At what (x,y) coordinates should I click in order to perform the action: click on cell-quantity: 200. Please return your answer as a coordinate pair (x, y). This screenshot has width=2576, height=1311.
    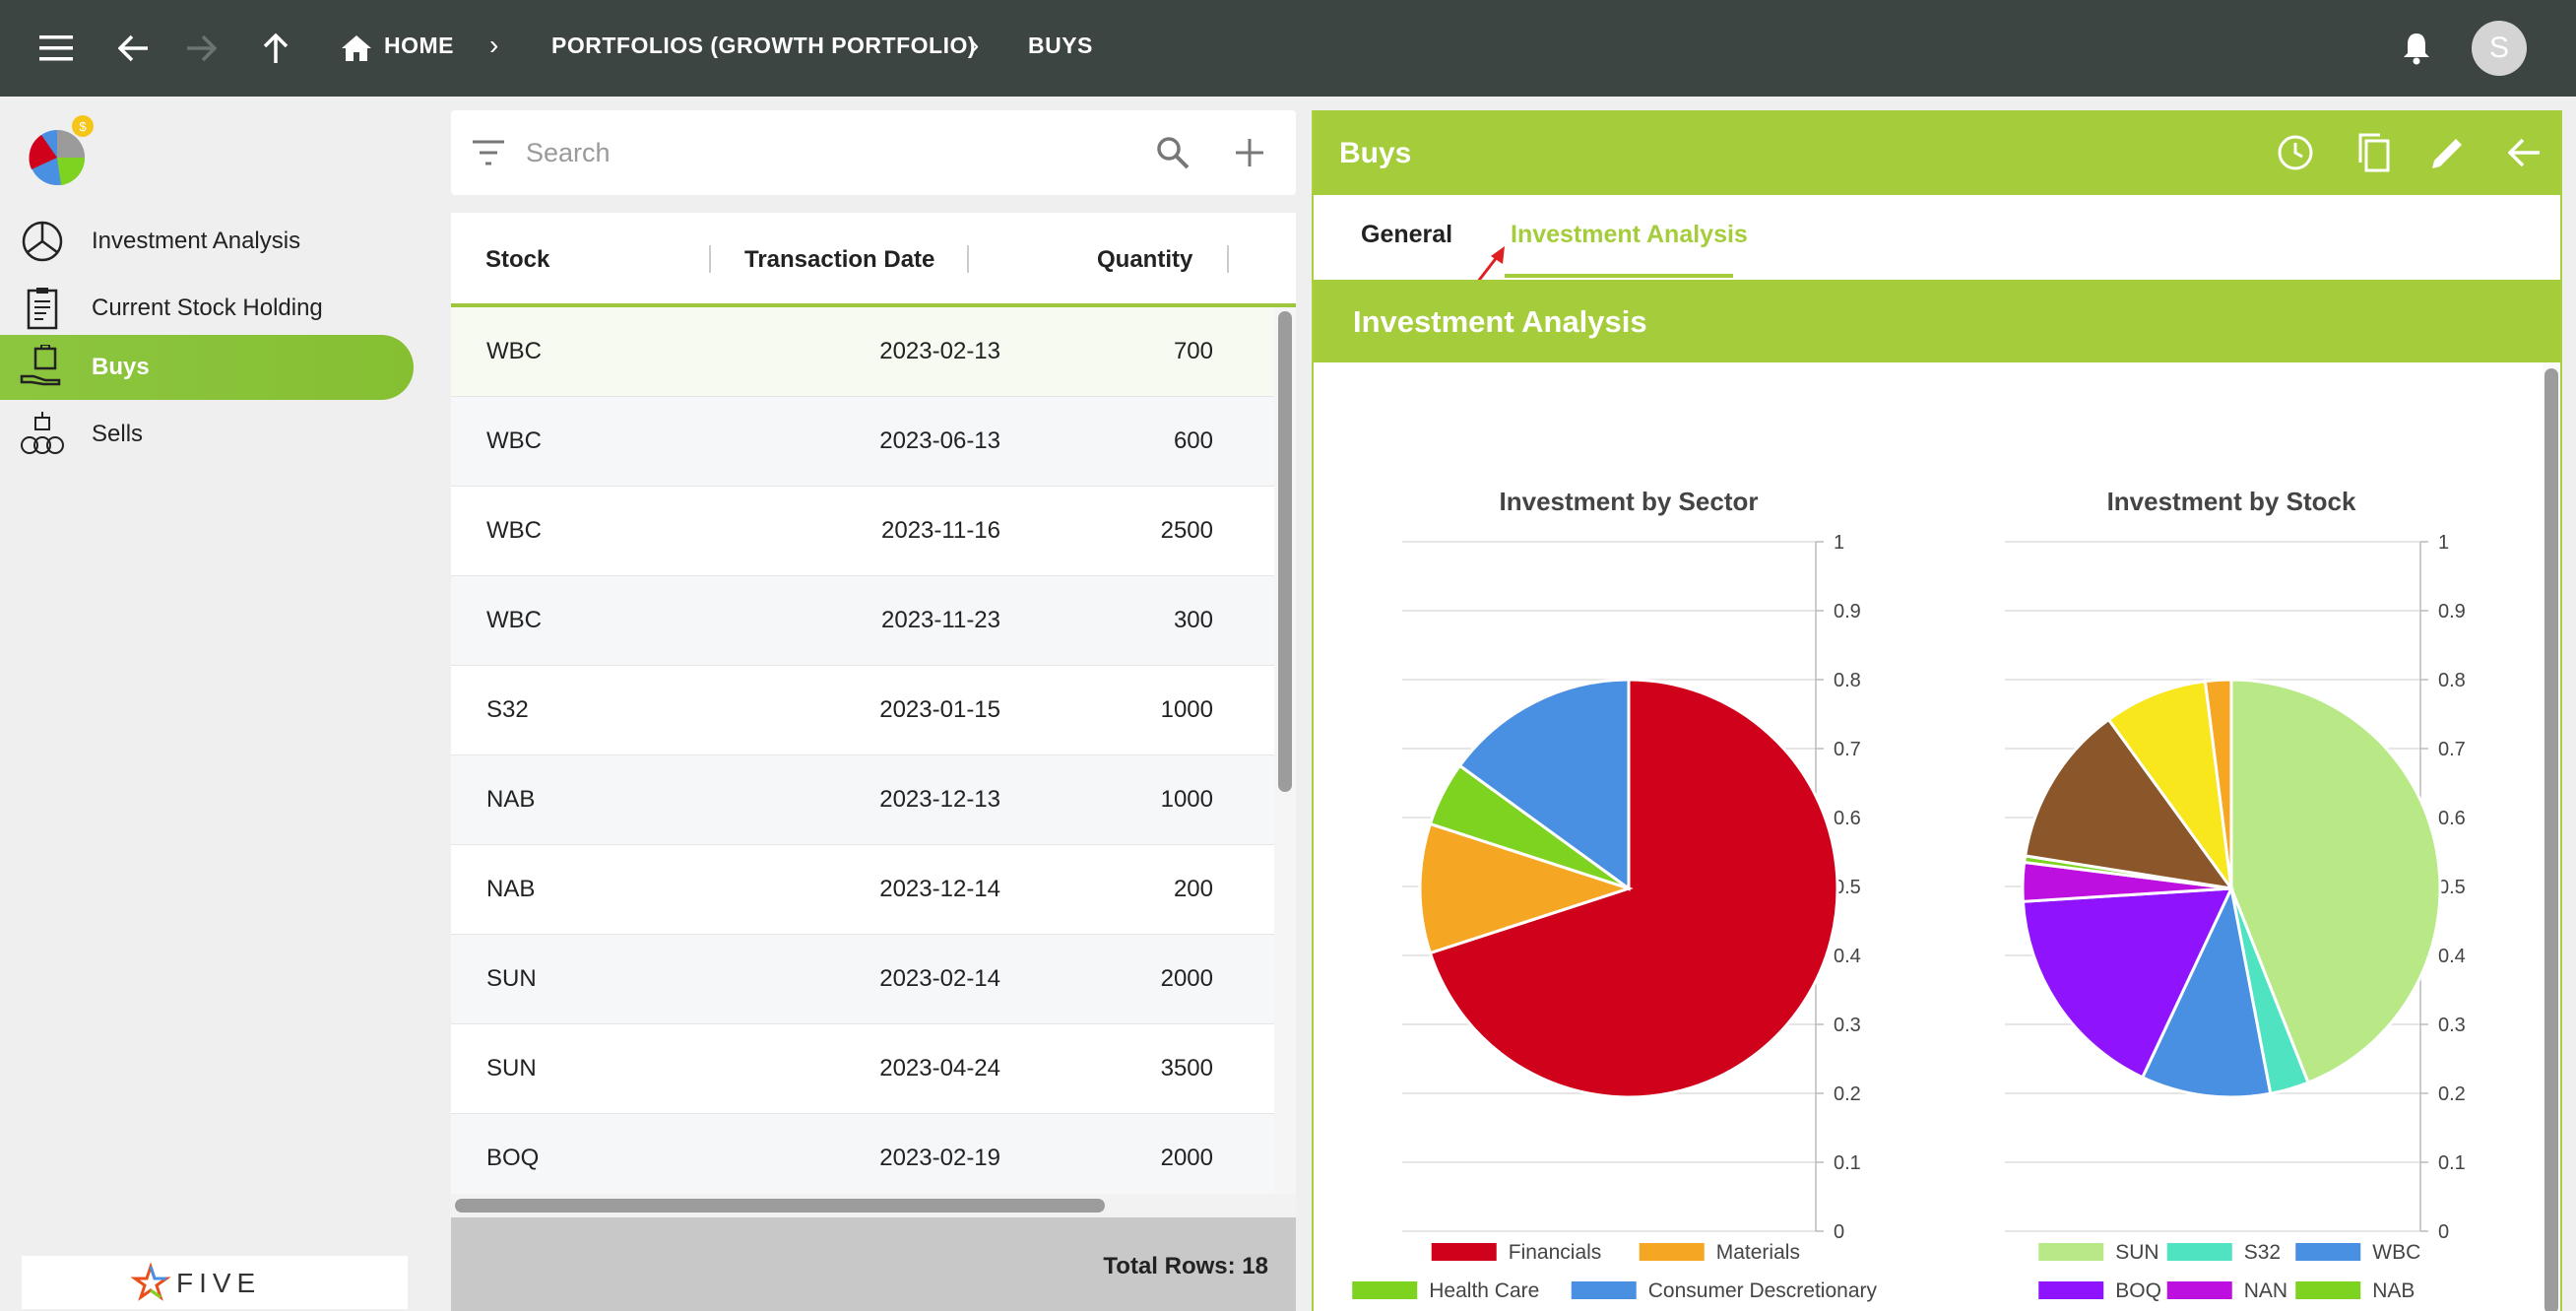
    Looking at the image, I should click on (1193, 889).